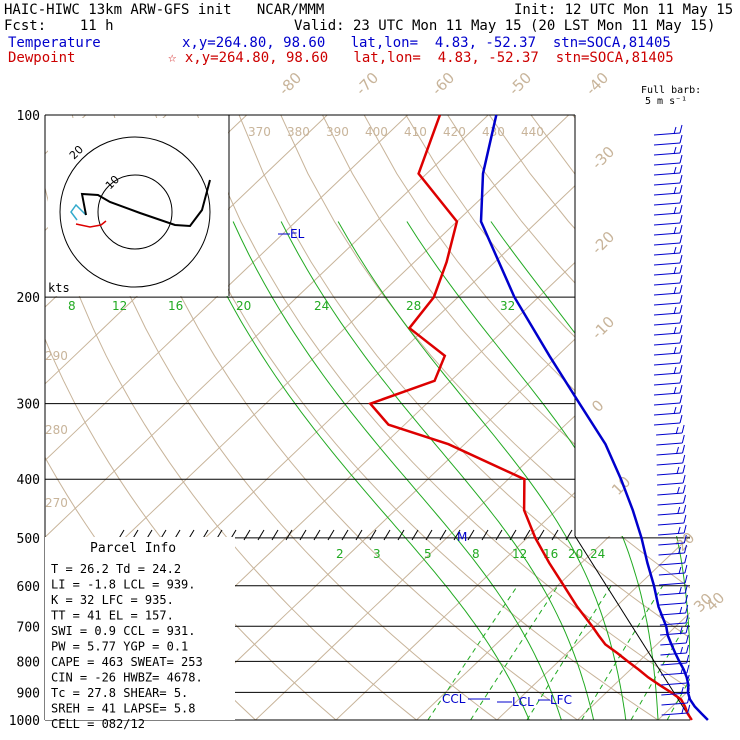  Describe the element at coordinates (575, 554) in the screenshot. I see `mixing-ratio-label-lower: 20` at that location.